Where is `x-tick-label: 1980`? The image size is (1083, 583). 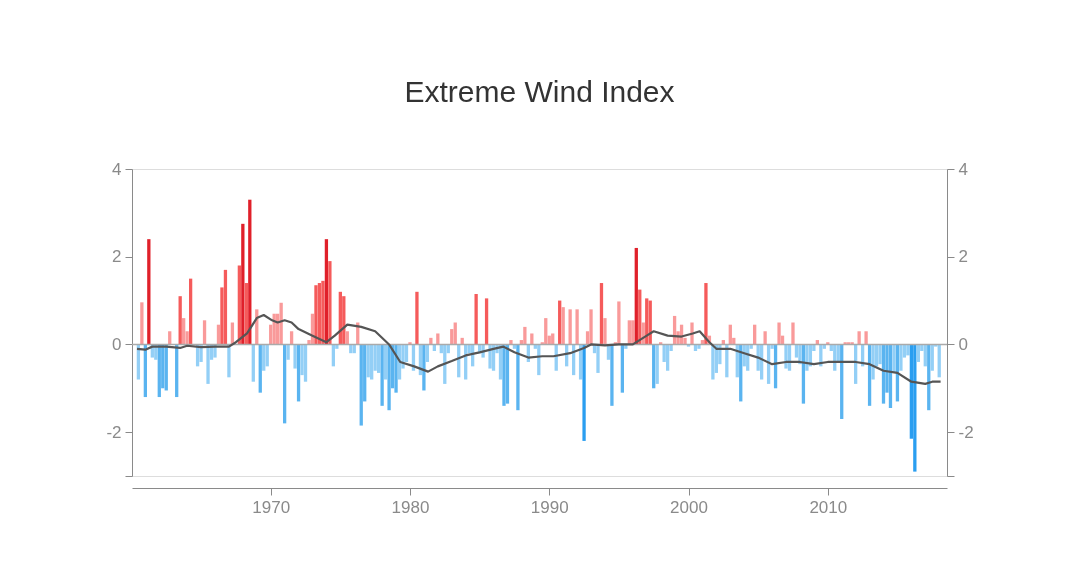
x-tick-label: 1980 is located at coordinates (410, 507).